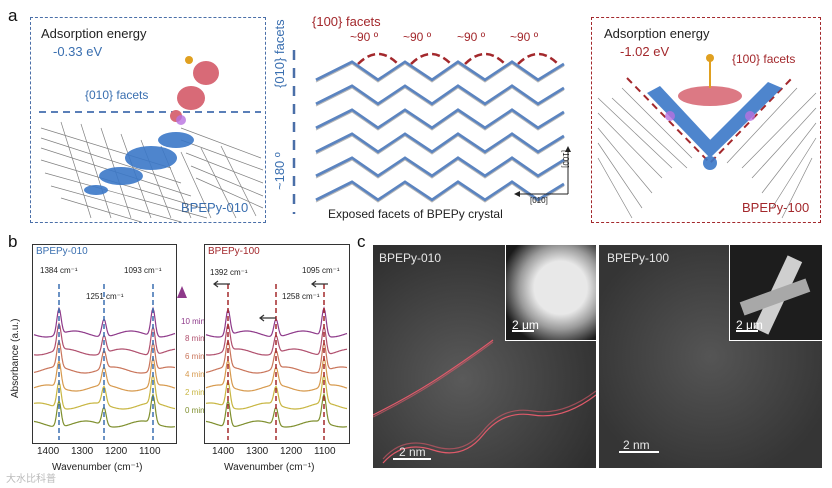  Describe the element at coordinates (707, 136) in the screenshot. I see `right-slab-illustration` at that location.